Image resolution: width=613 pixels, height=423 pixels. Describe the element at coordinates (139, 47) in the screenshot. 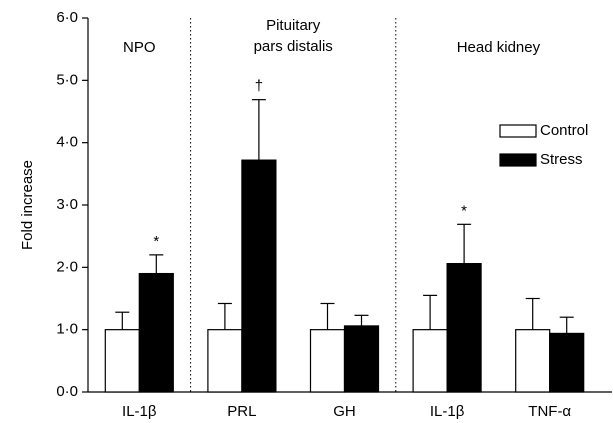

I see `section-label: NPO` at that location.